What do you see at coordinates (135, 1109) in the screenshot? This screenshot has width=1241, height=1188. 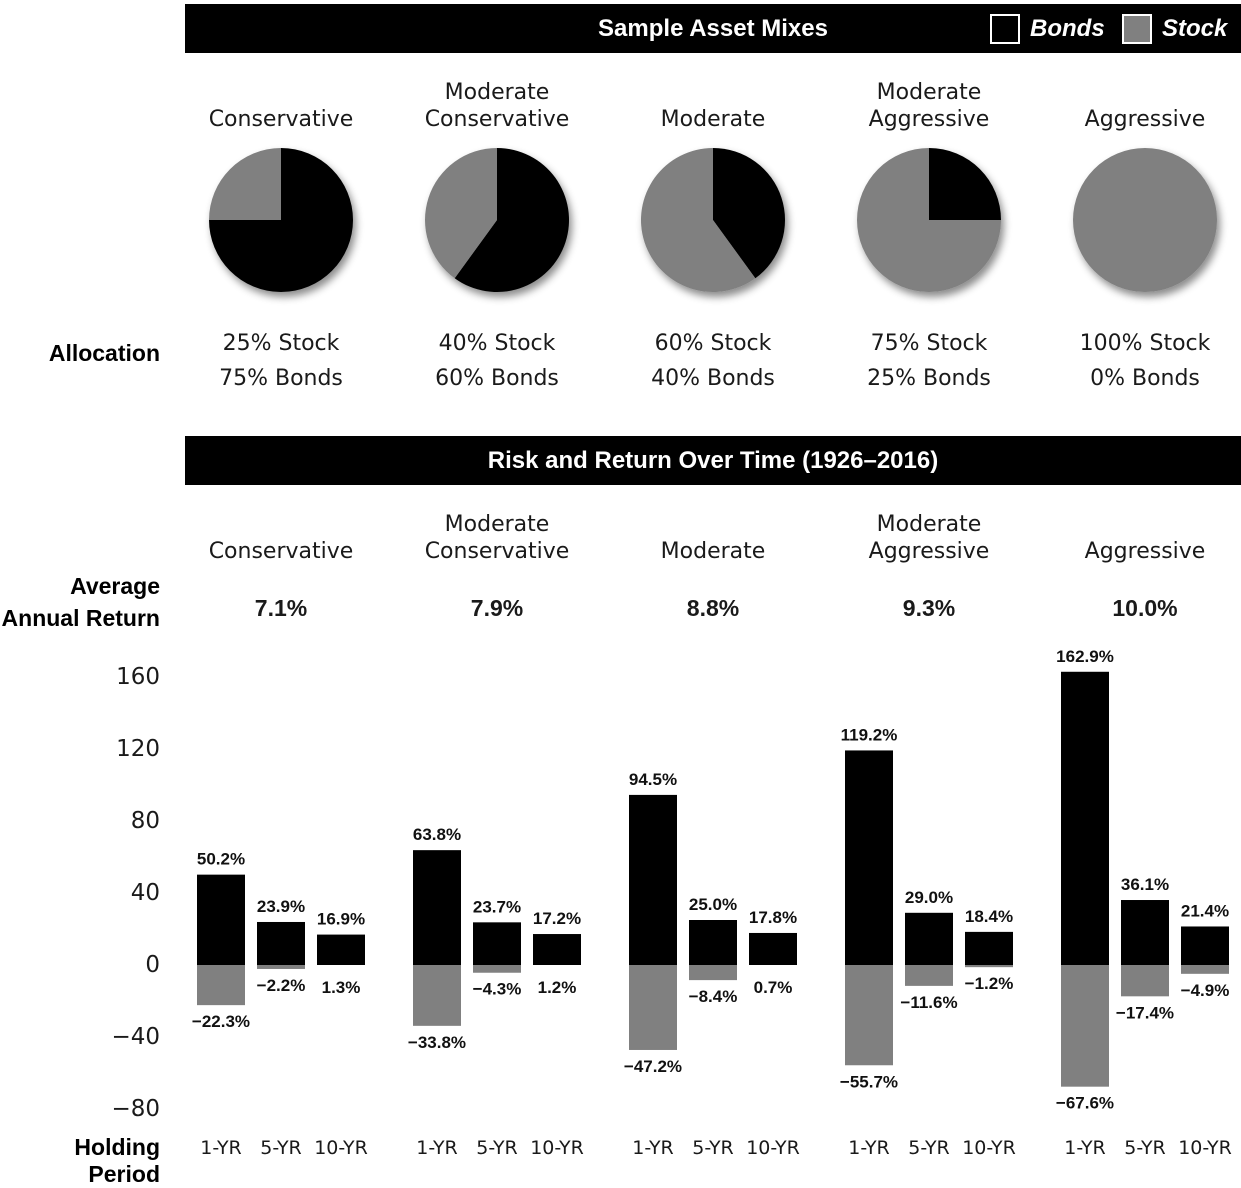 I see `y-tick-label: −80` at bounding box center [135, 1109].